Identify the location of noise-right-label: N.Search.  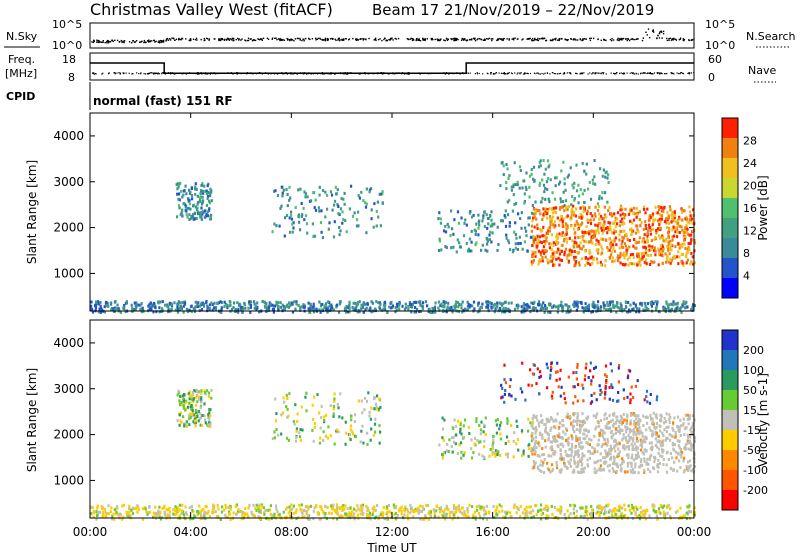
(771, 36).